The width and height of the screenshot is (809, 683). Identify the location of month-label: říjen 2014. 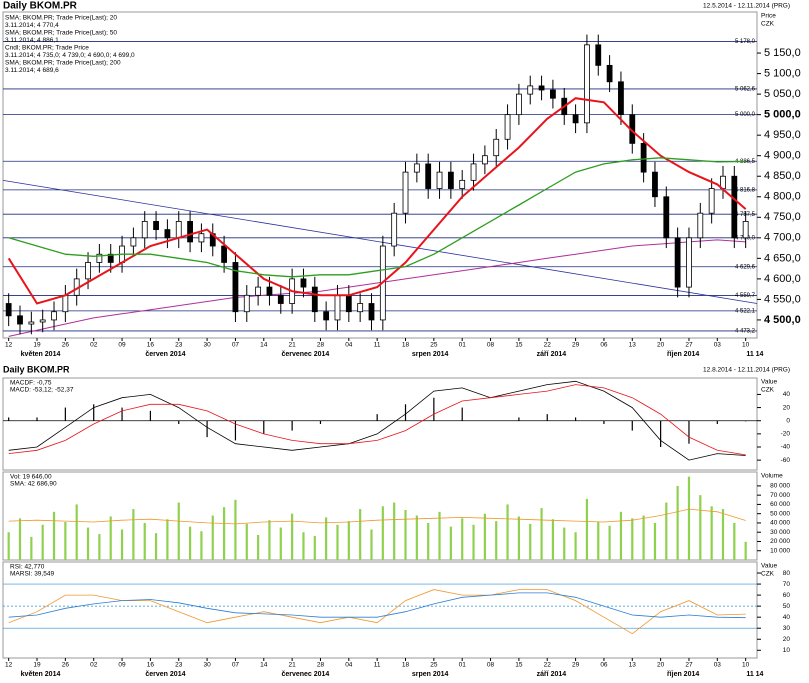
(683, 354).